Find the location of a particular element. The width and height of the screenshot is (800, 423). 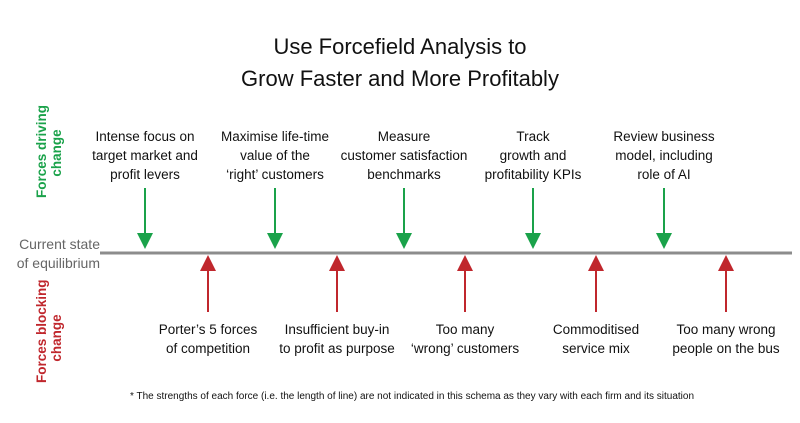

driving-force-label-3: Measure customer satisfaction benchmarks is located at coordinates (404, 155).